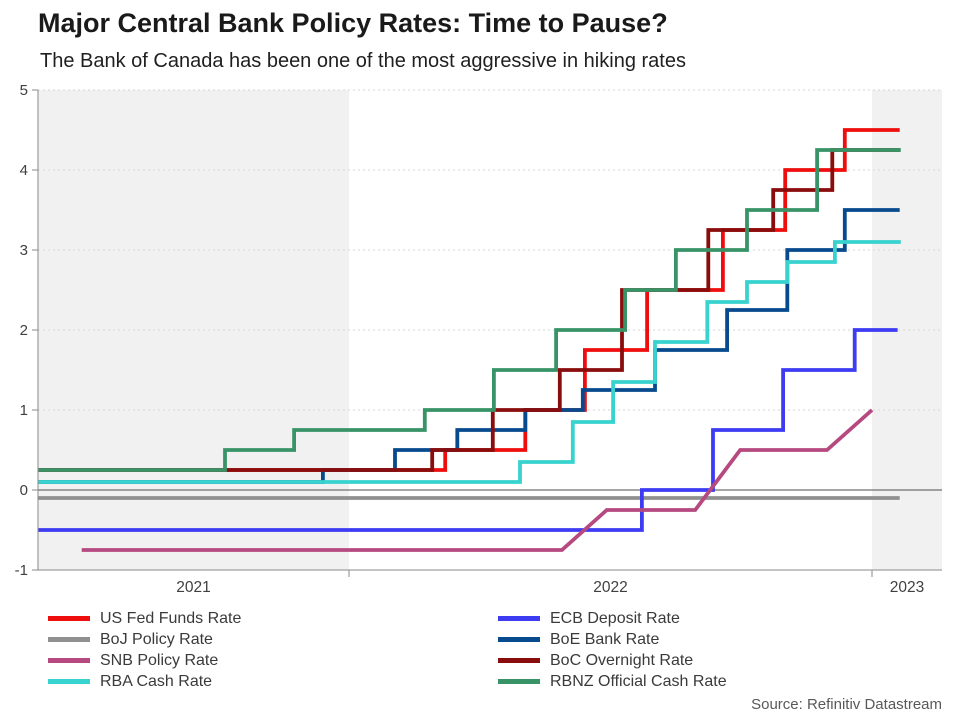 This screenshot has height=720, width=960. Describe the element at coordinates (156, 639) in the screenshot. I see `legend-label: BoJ Policy Rate` at that location.